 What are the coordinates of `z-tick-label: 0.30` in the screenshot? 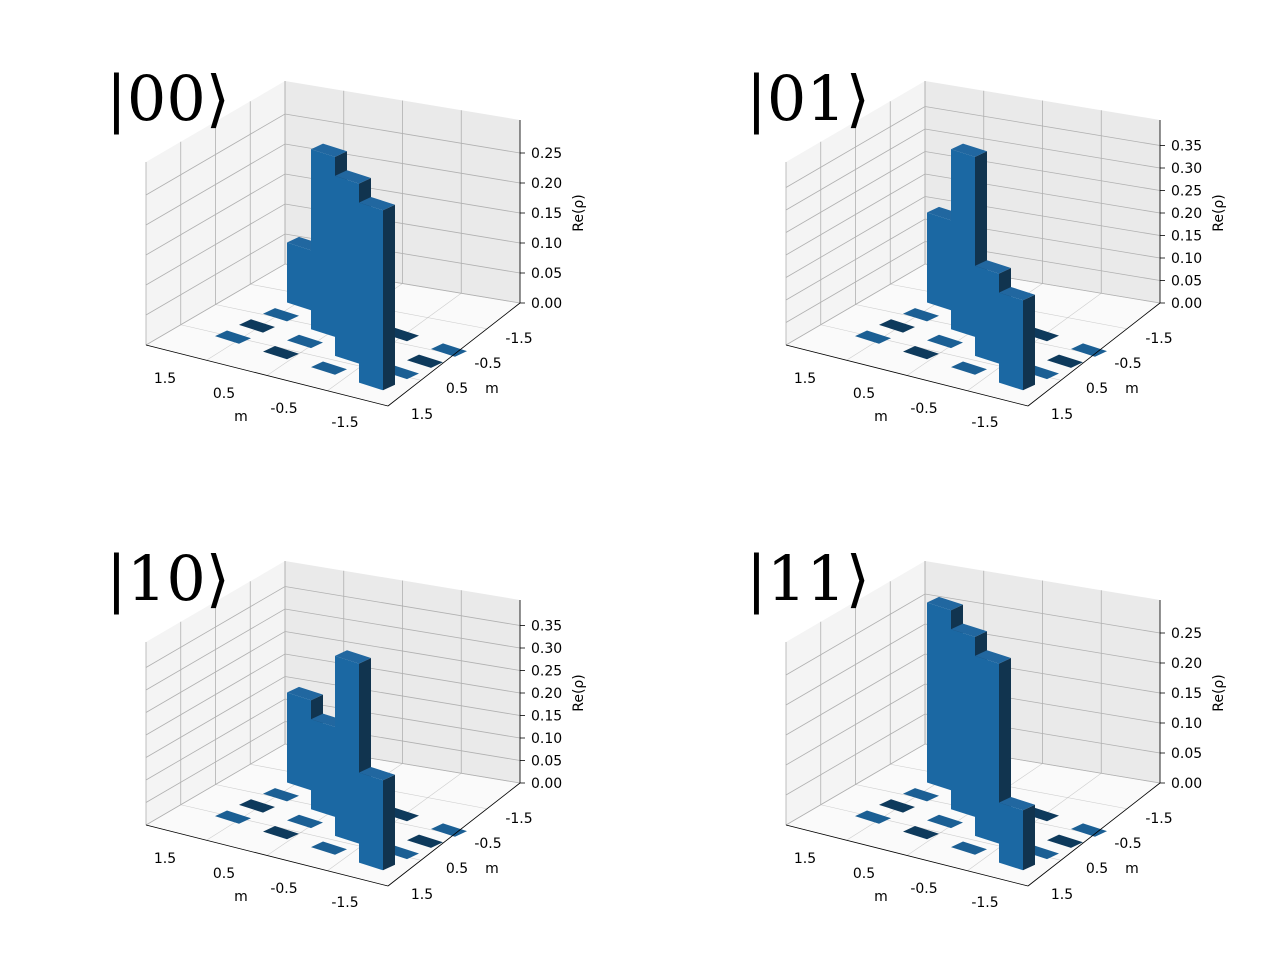 It's located at (546, 649).